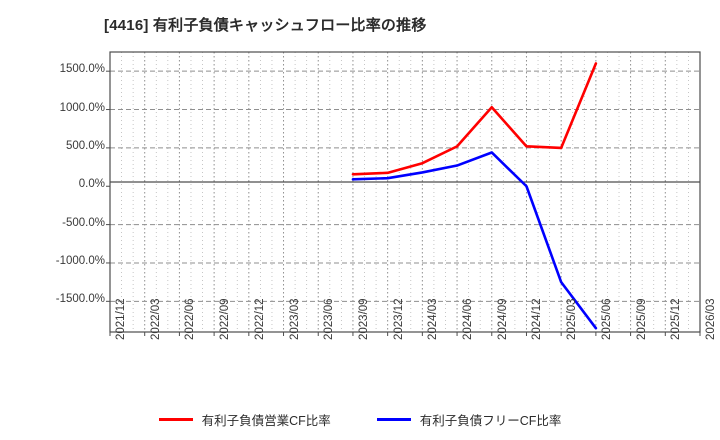 Image resolution: width=720 pixels, height=440 pixels. I want to click on x-axis-tick-label: 2023/03, so click(294, 319).